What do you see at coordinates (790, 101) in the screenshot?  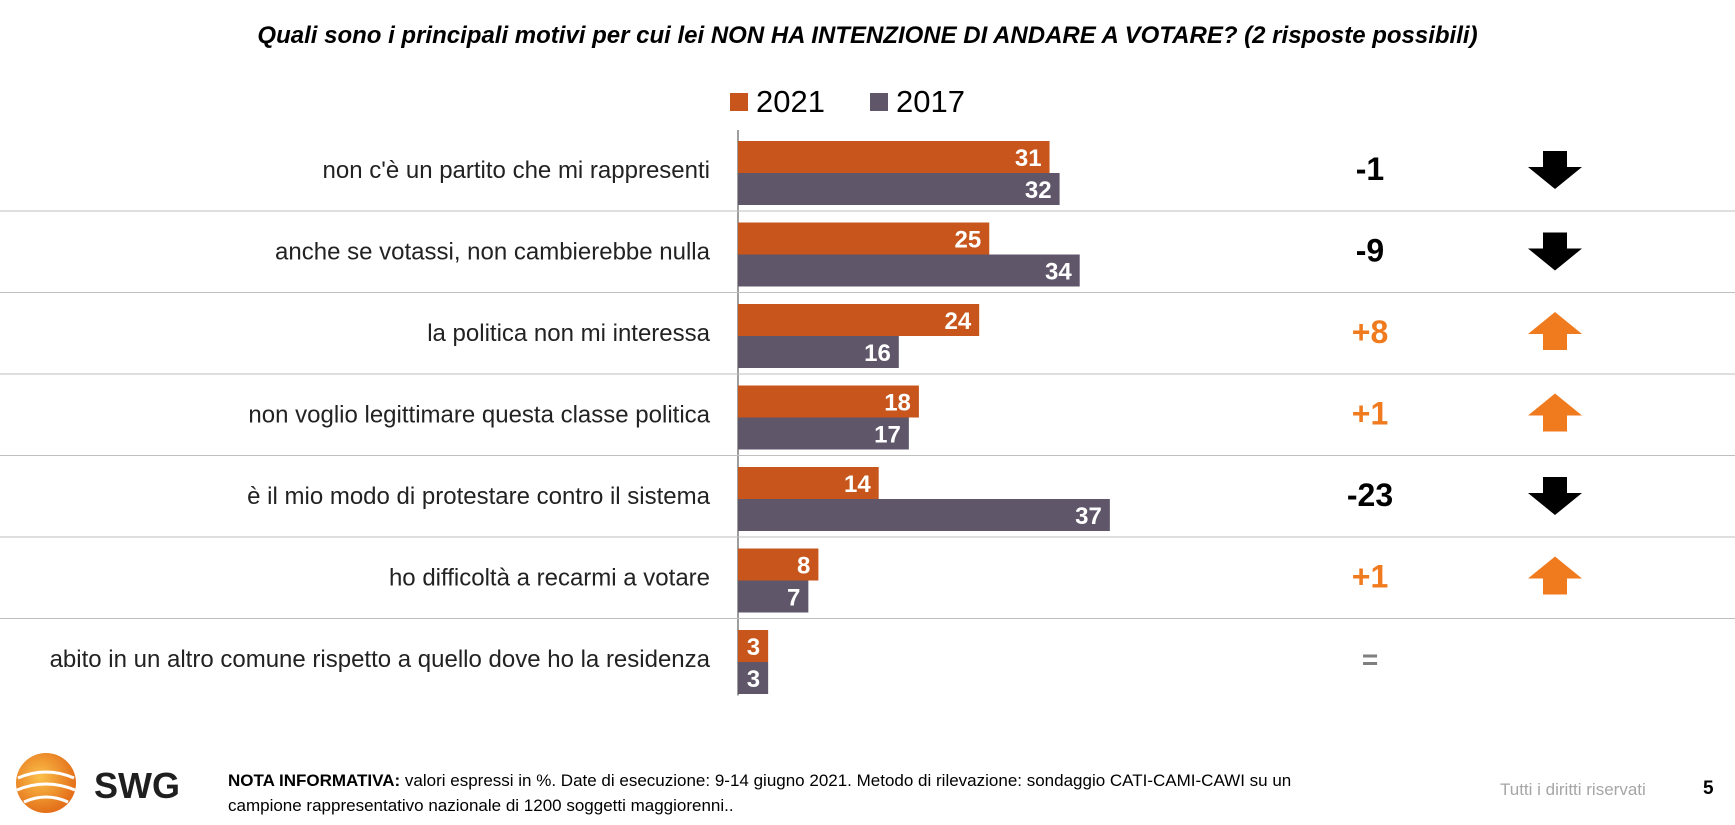 I see `legend-label-2021: 2021` at bounding box center [790, 101].